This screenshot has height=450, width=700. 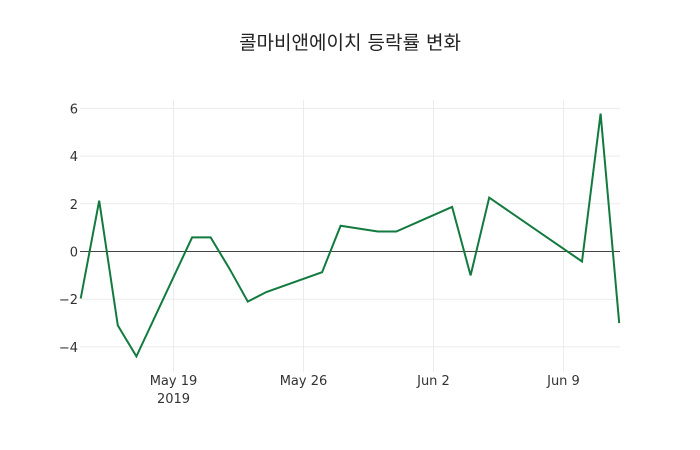 I want to click on x-tick-label: Jun 2, so click(x=433, y=381).